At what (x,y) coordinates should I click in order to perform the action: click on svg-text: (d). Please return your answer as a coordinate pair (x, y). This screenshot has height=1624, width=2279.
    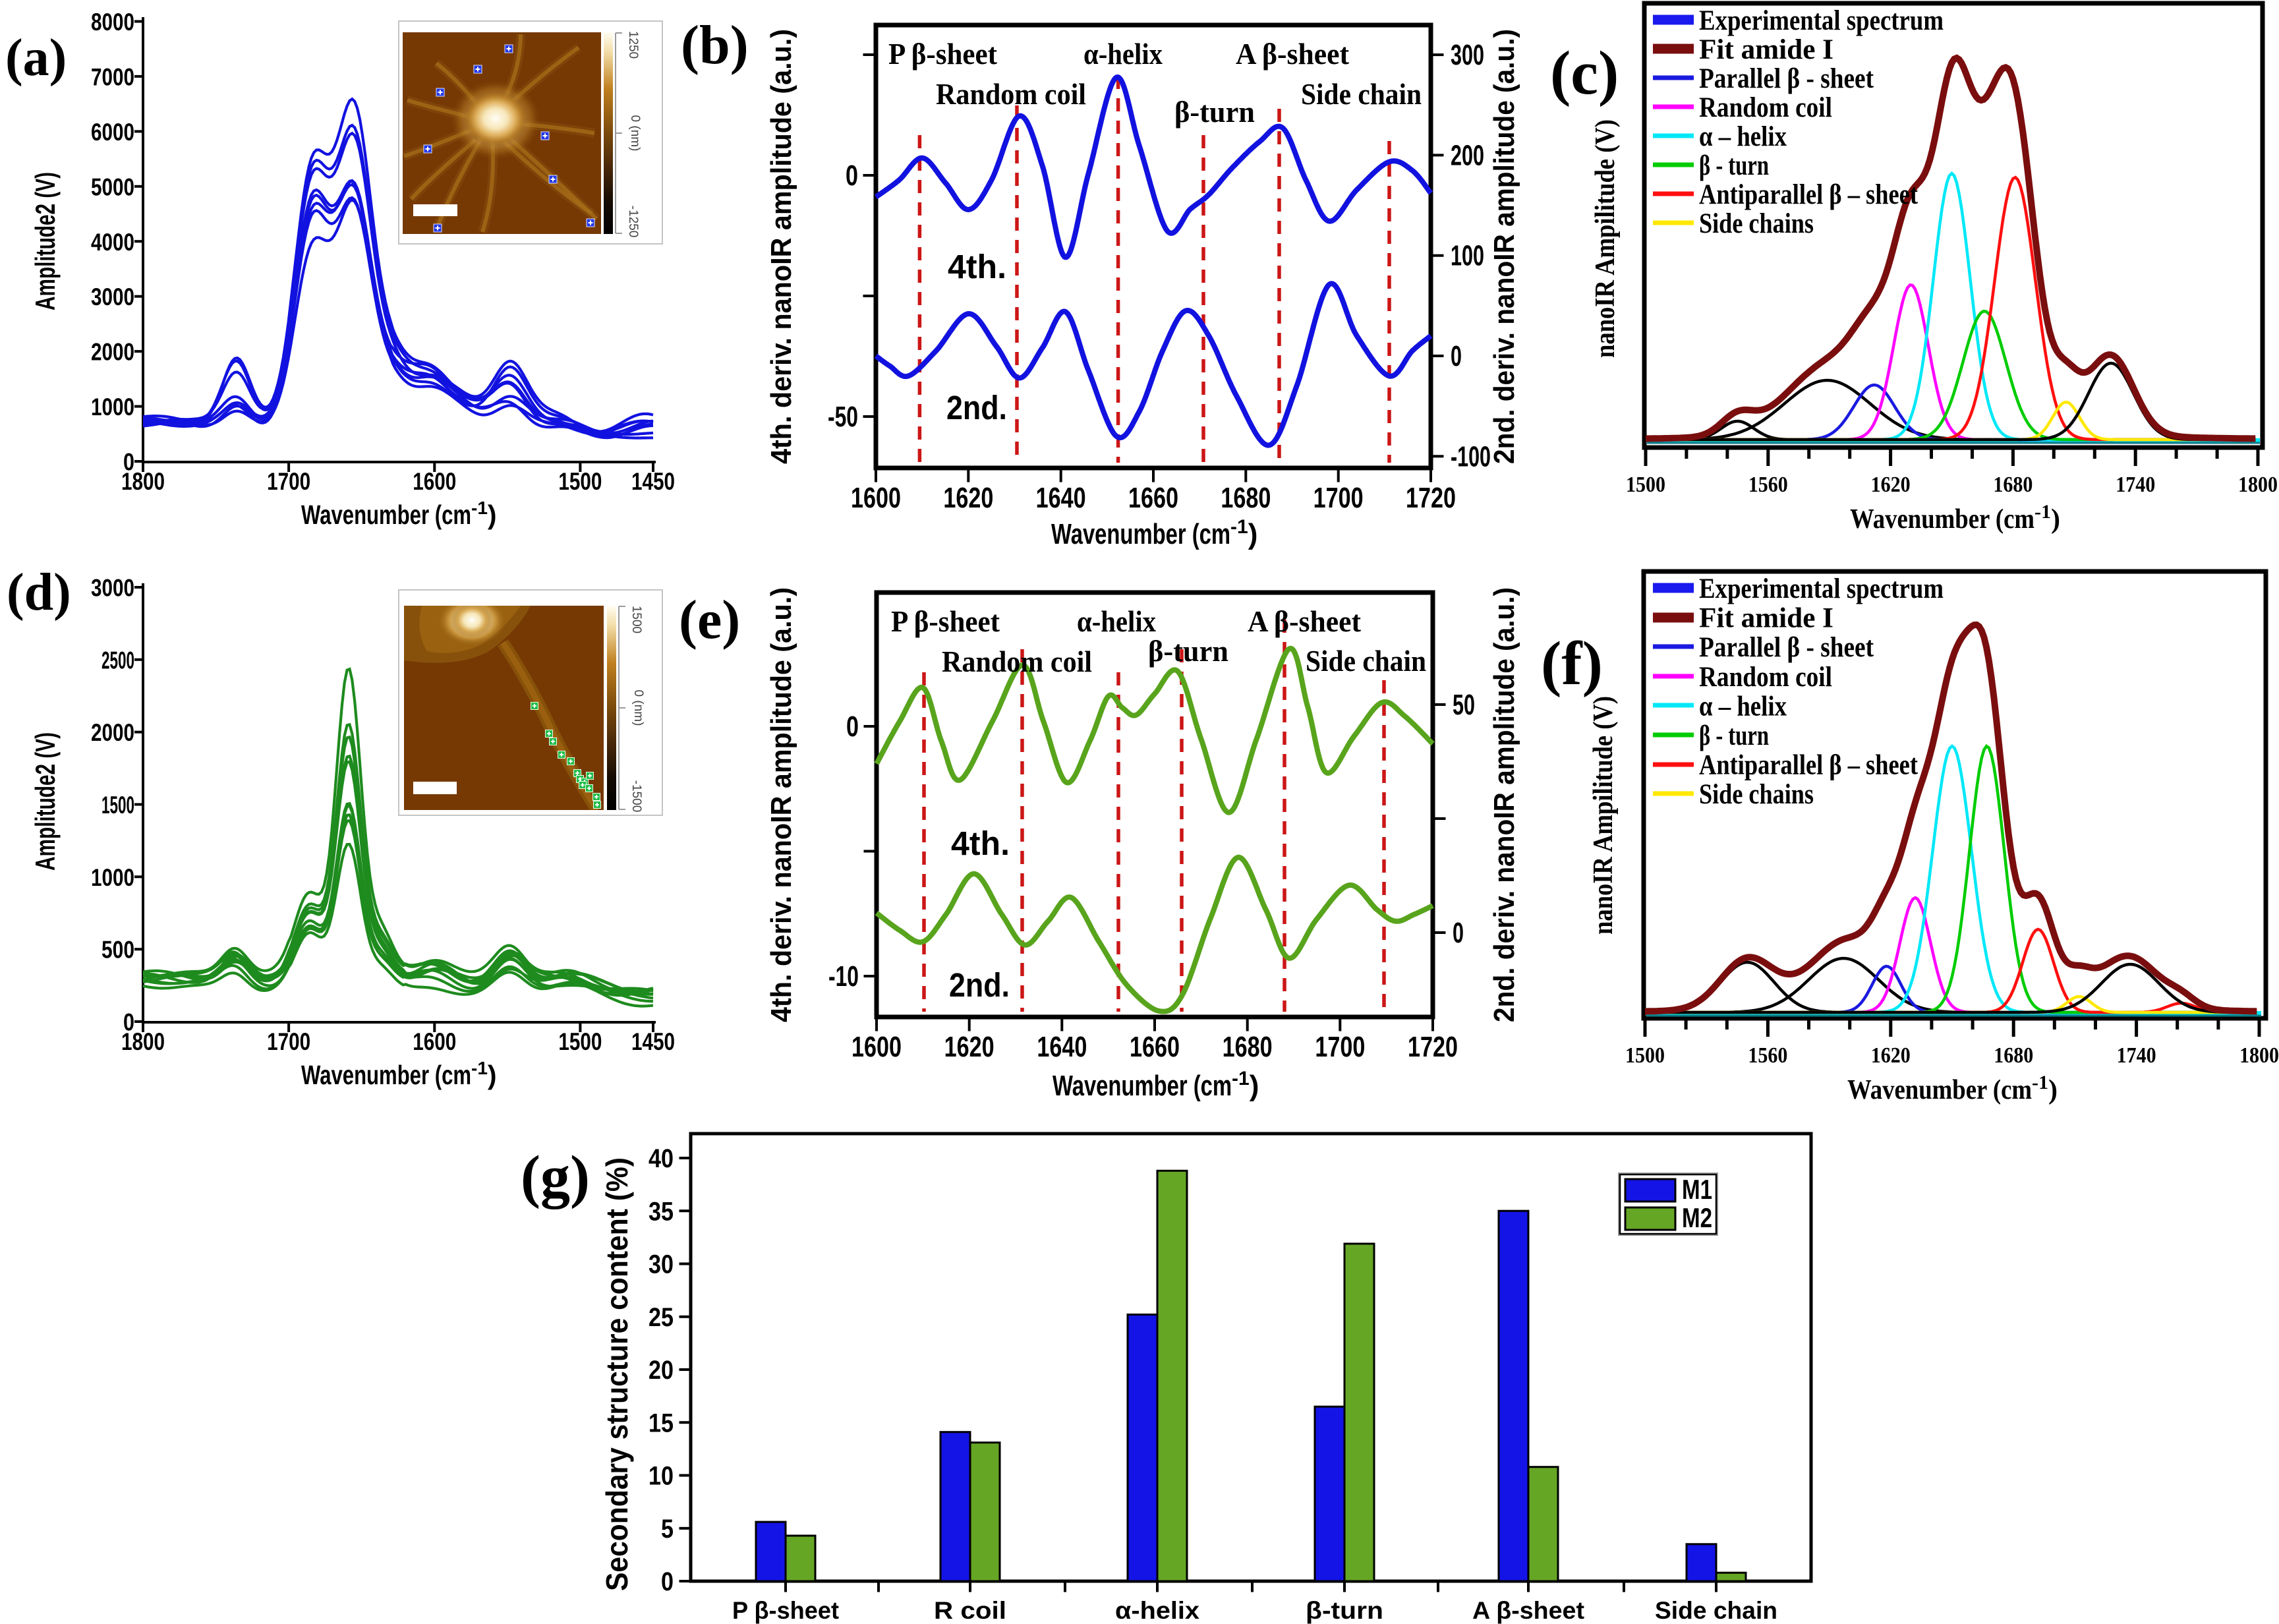
    Looking at the image, I should click on (39, 593).